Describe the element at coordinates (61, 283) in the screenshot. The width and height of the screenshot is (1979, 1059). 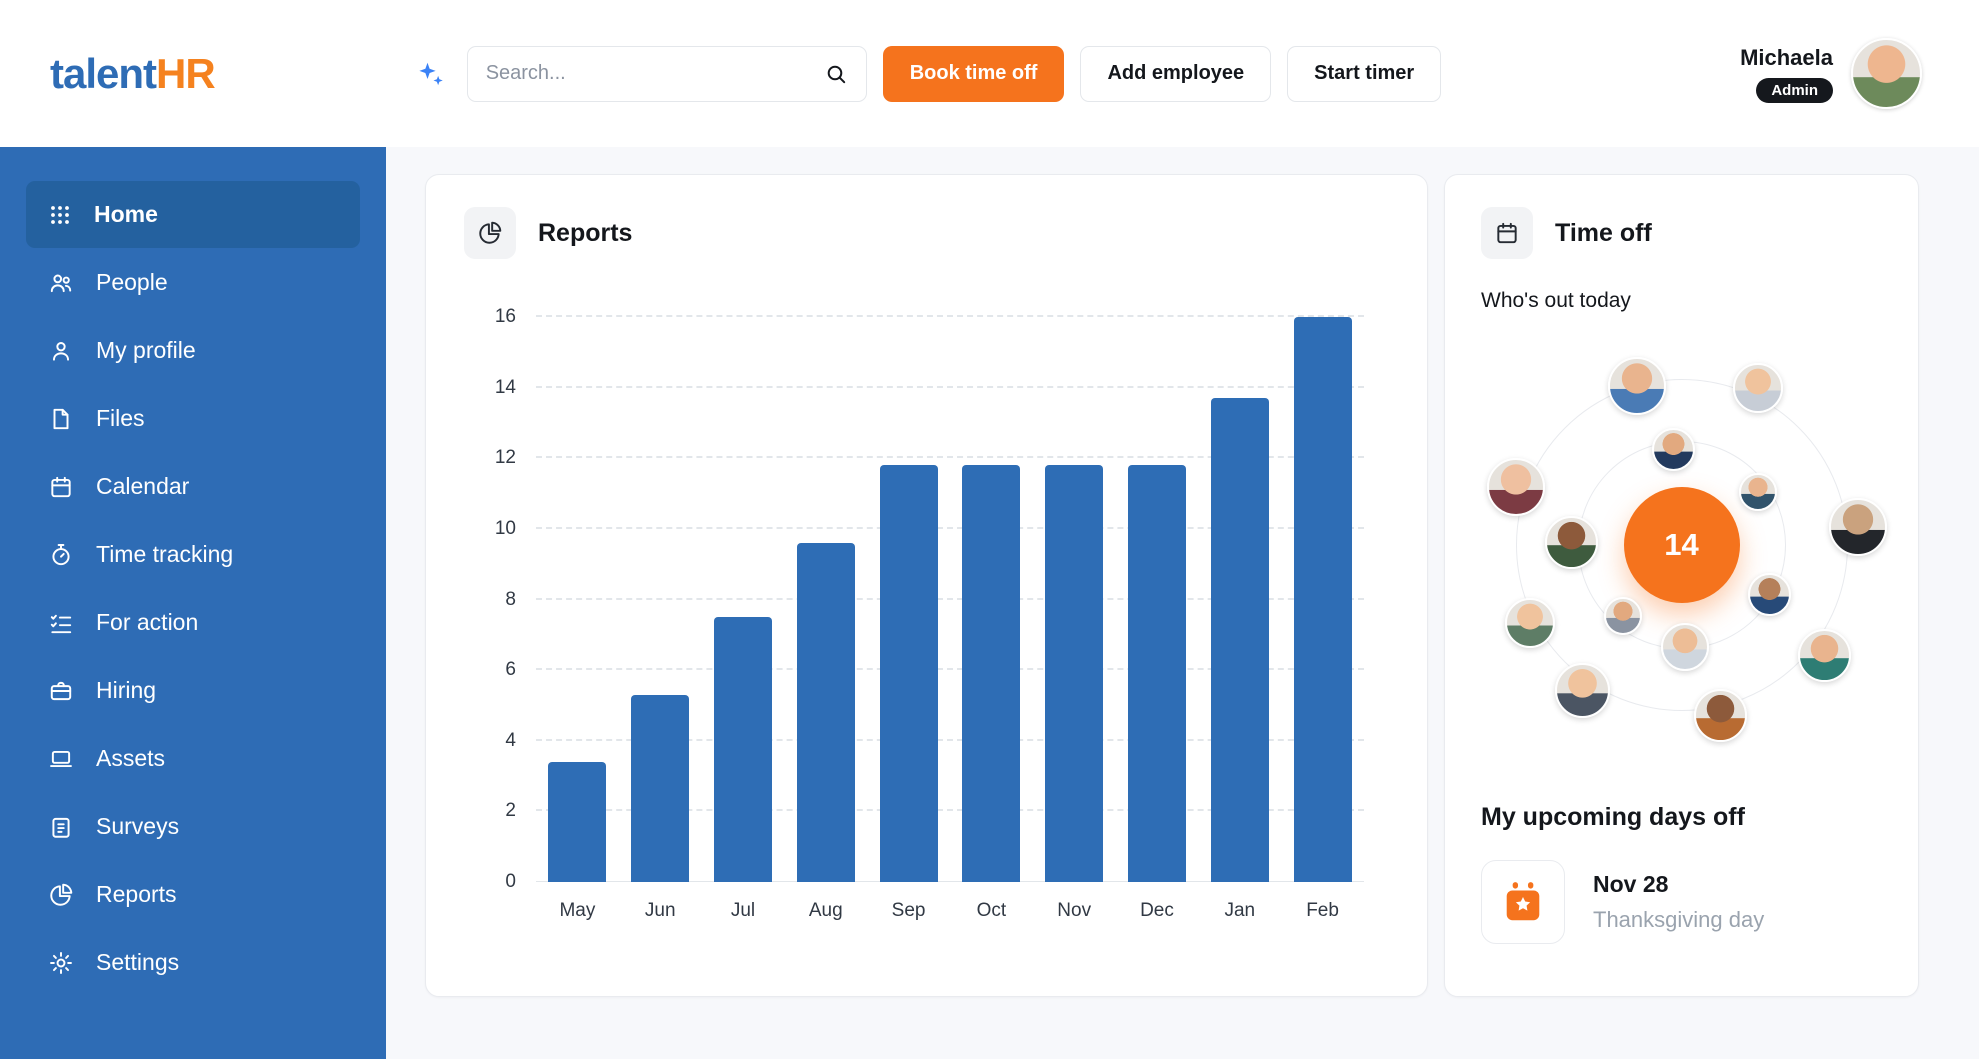
I see `people-icon` at that location.